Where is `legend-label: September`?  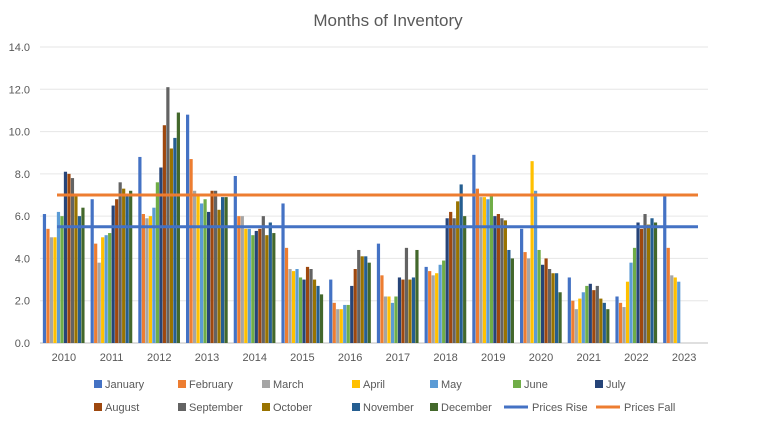 legend-label: September is located at coordinates (216, 408).